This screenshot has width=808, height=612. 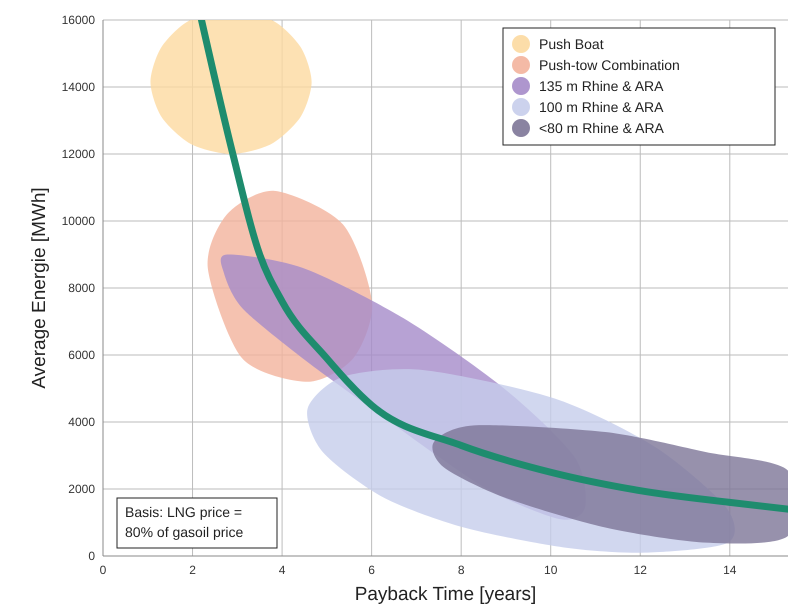 What do you see at coordinates (192, 570) in the screenshot?
I see `x-tick-label: 2` at bounding box center [192, 570].